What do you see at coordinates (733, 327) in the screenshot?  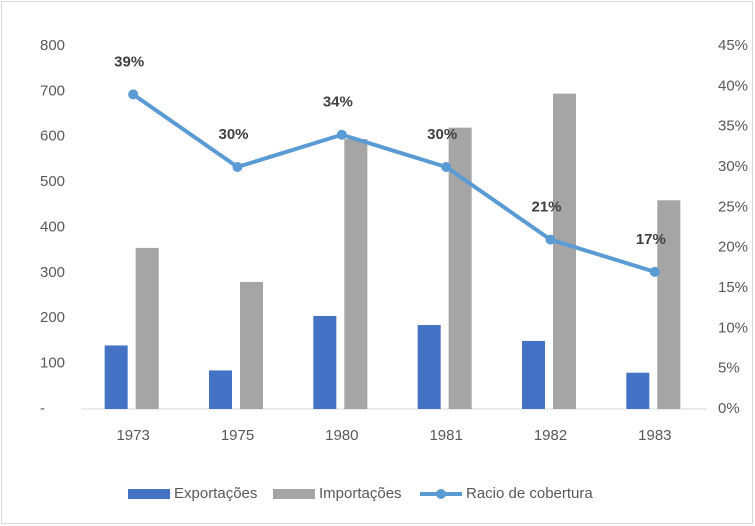 I see `y2-tick-label: 10%` at bounding box center [733, 327].